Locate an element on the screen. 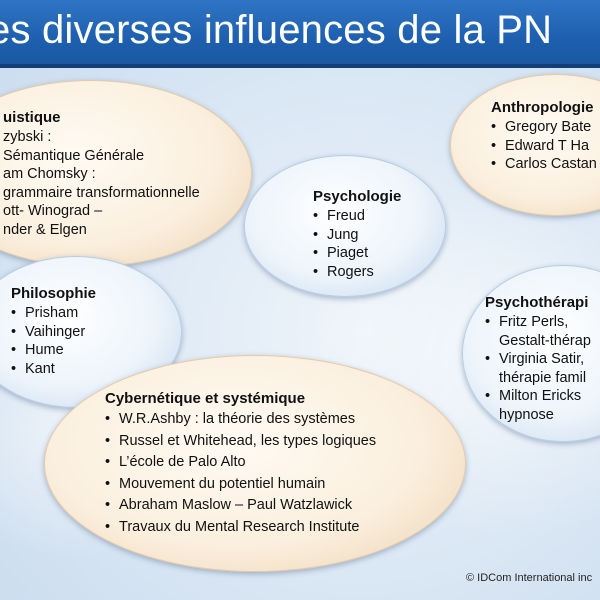 The width and height of the screenshot is (600, 600). linguistique-line: ott- Winograd – is located at coordinates (53, 211).